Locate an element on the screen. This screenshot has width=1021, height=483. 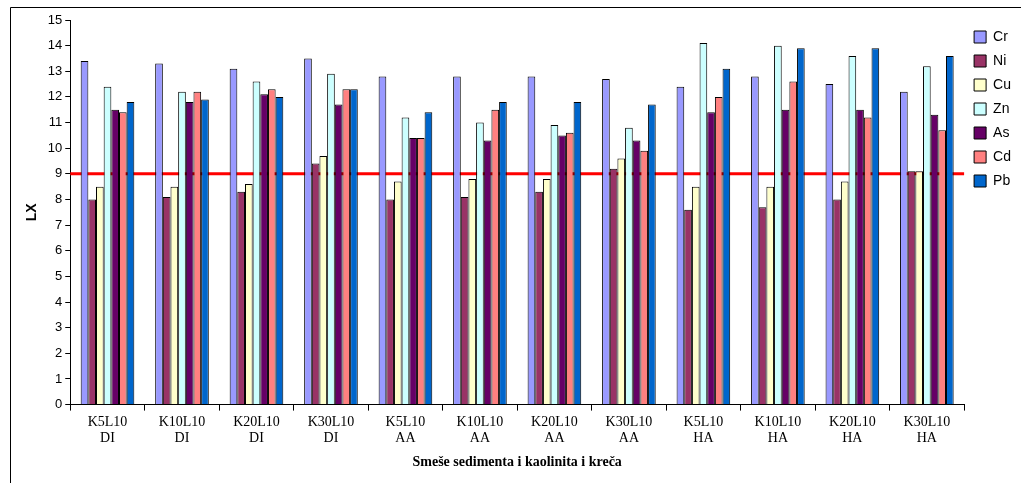
y-tick-label: 14 is located at coordinates (55, 45).